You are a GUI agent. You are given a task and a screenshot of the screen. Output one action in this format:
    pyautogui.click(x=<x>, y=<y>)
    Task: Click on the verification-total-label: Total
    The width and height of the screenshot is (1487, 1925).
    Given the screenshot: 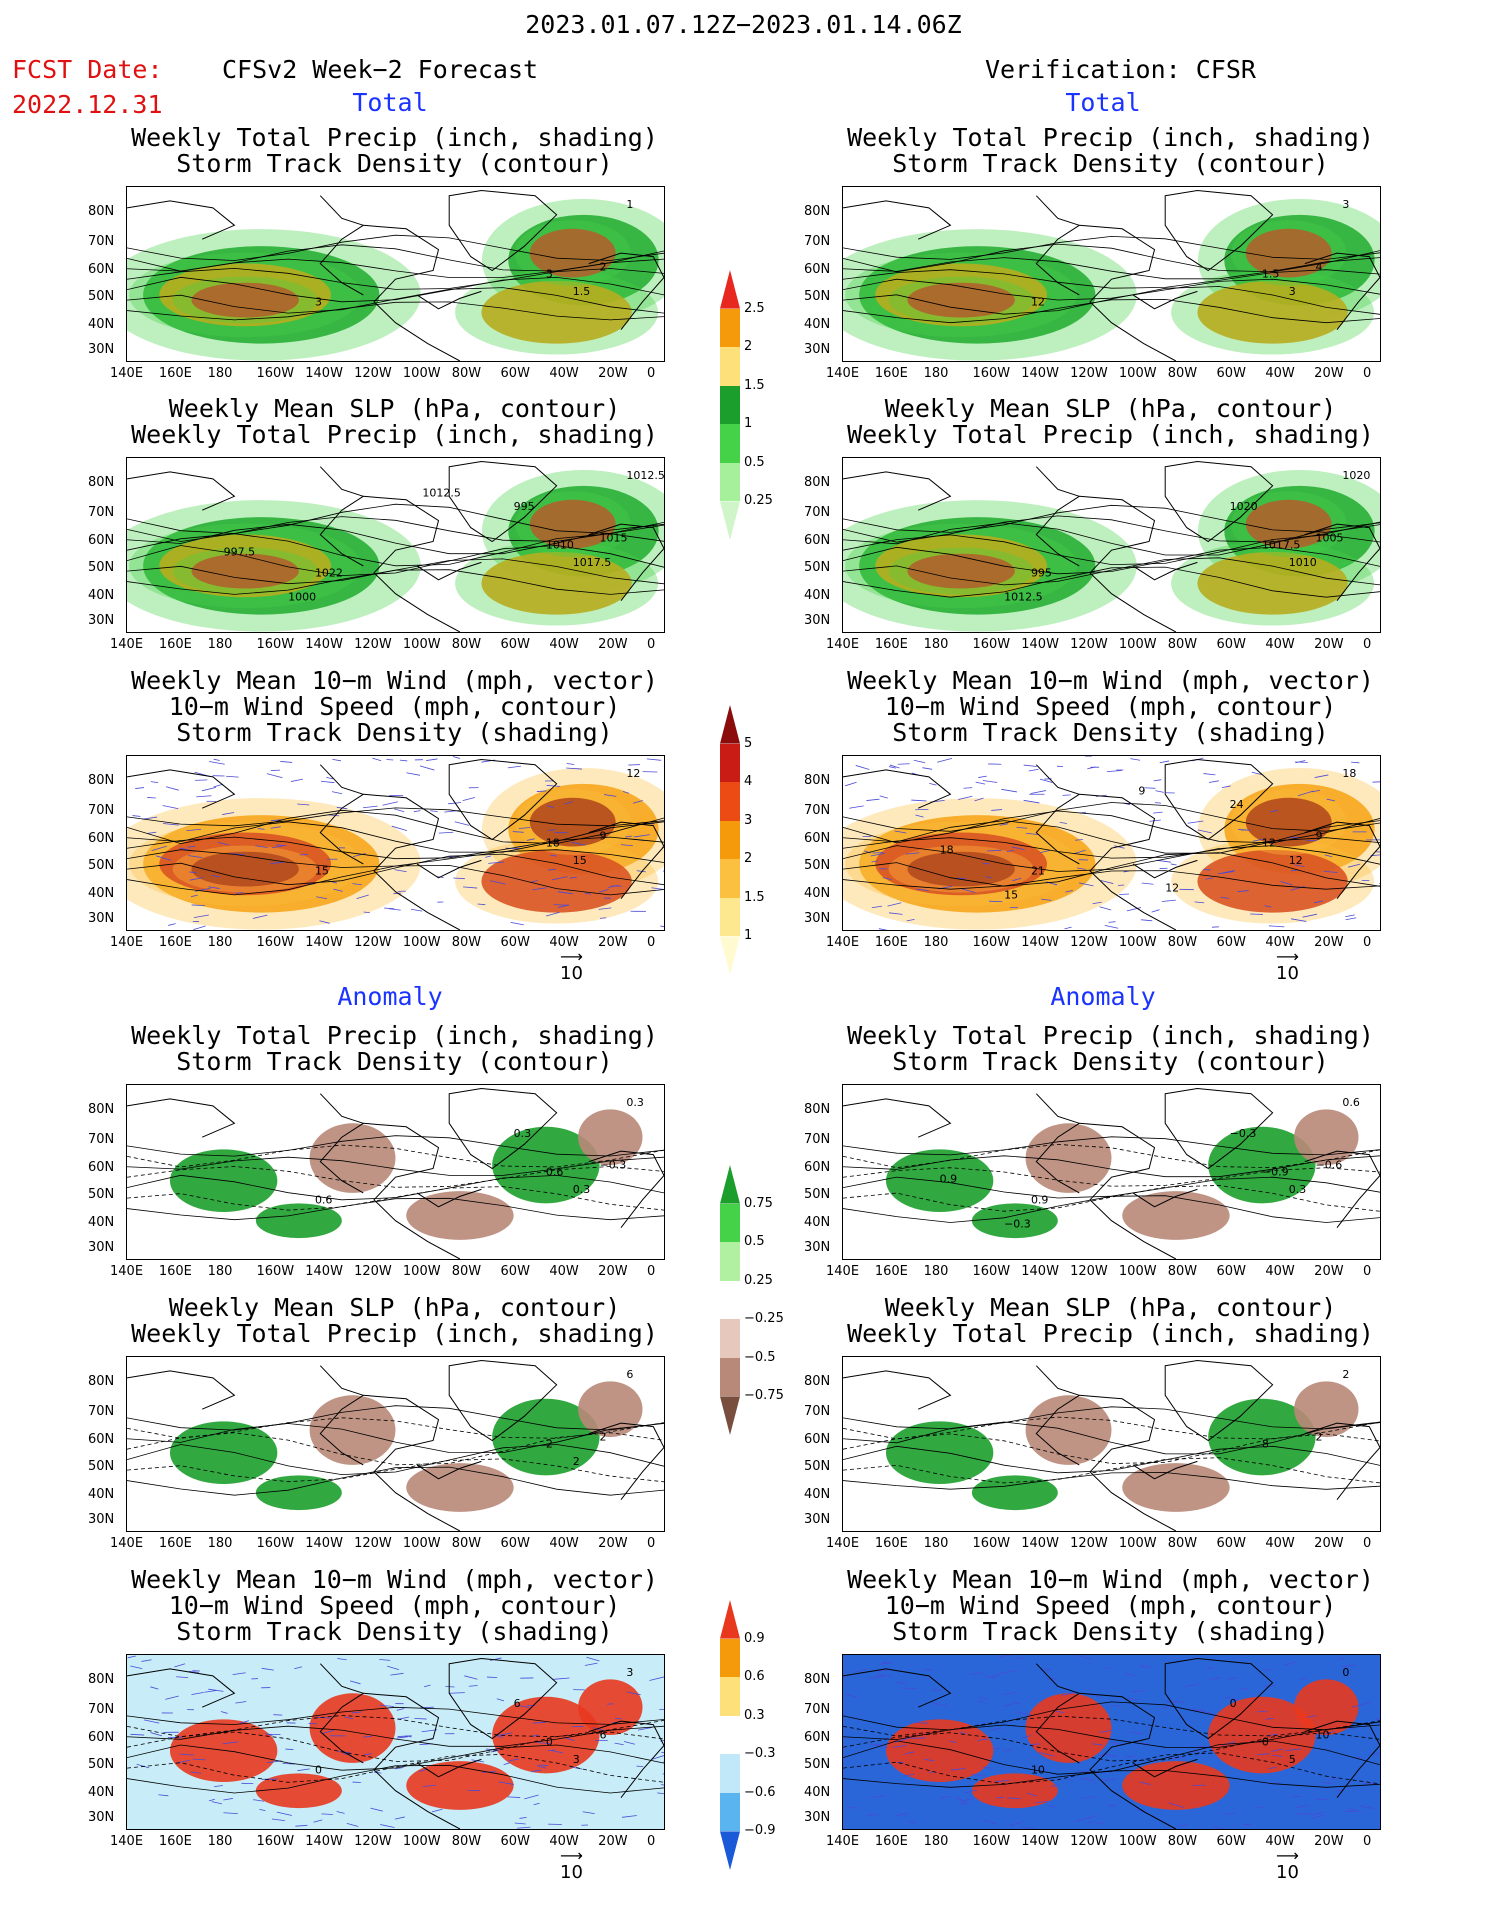 What is the action you would take?
    pyautogui.click(x=1103, y=102)
    